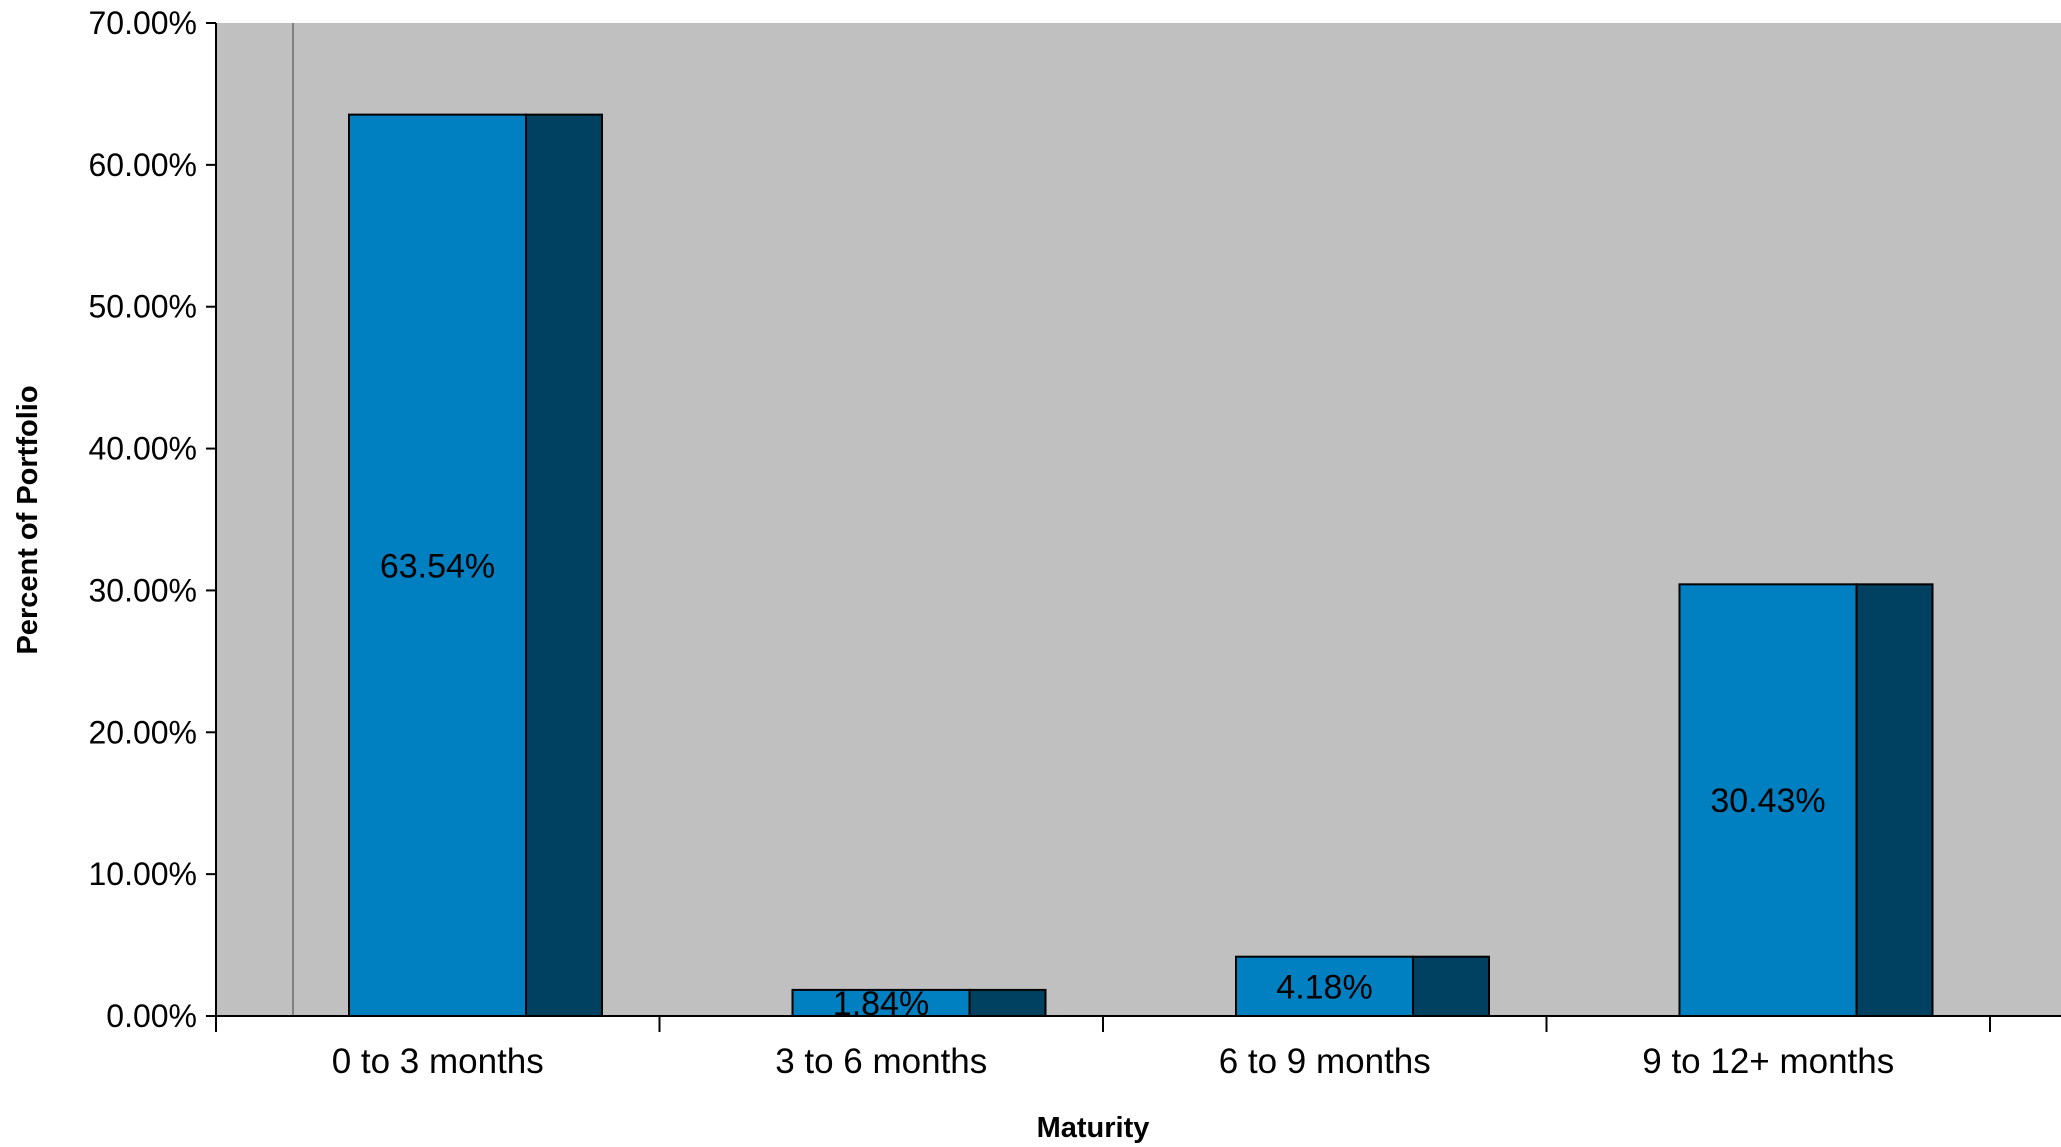 This screenshot has height=1147, width=2061. I want to click on y-tick-label: 30.00%, so click(142, 590).